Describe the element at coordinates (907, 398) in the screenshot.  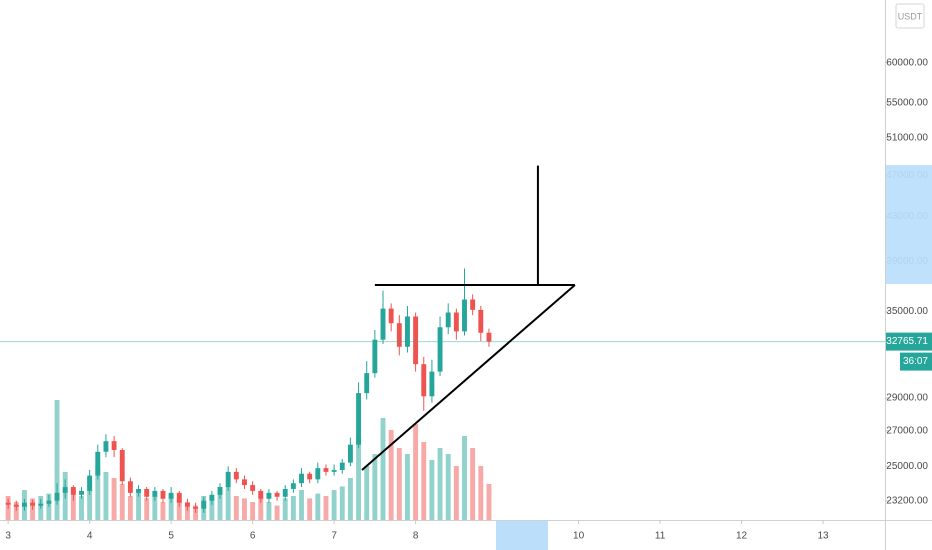
I see `y-tick-label: 29000.00` at that location.